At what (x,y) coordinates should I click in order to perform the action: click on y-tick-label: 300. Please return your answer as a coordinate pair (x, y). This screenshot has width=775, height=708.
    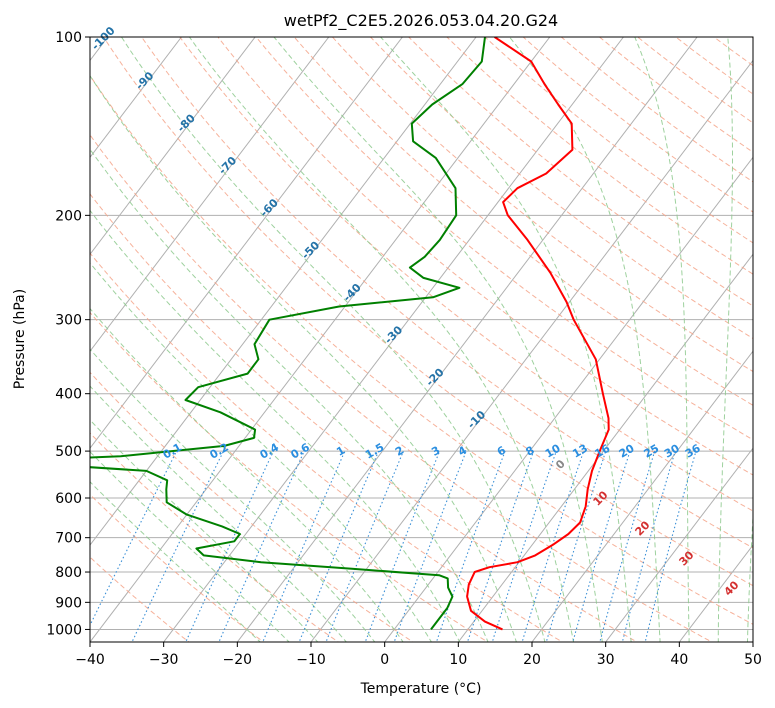
    Looking at the image, I should click on (68, 321).